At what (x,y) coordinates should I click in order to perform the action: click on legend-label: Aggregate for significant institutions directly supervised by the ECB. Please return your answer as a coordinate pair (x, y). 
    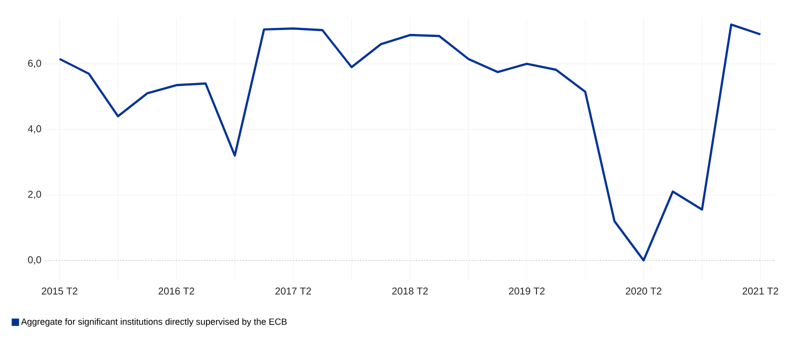
    Looking at the image, I should click on (154, 322).